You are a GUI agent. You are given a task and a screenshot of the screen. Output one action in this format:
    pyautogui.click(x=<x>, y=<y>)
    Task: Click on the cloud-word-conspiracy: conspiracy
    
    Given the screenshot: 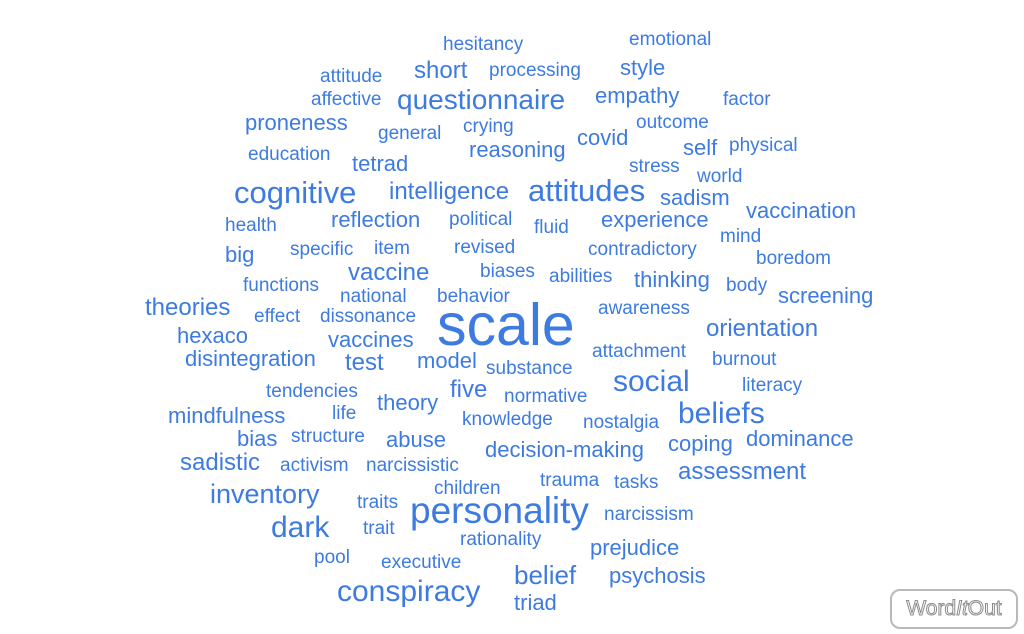 What is the action you would take?
    pyautogui.click(x=409, y=591)
    